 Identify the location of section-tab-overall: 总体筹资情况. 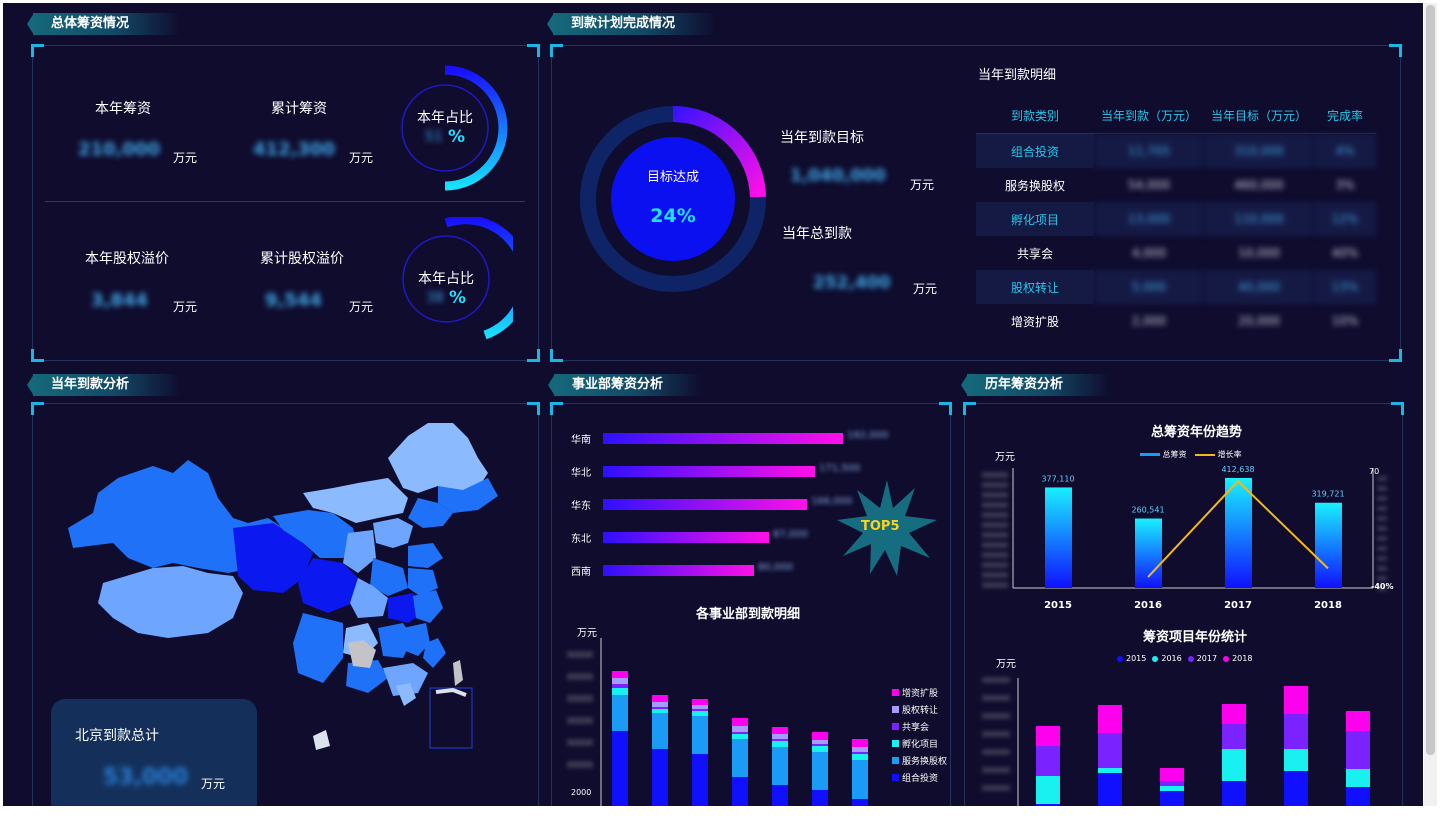
(104, 24).